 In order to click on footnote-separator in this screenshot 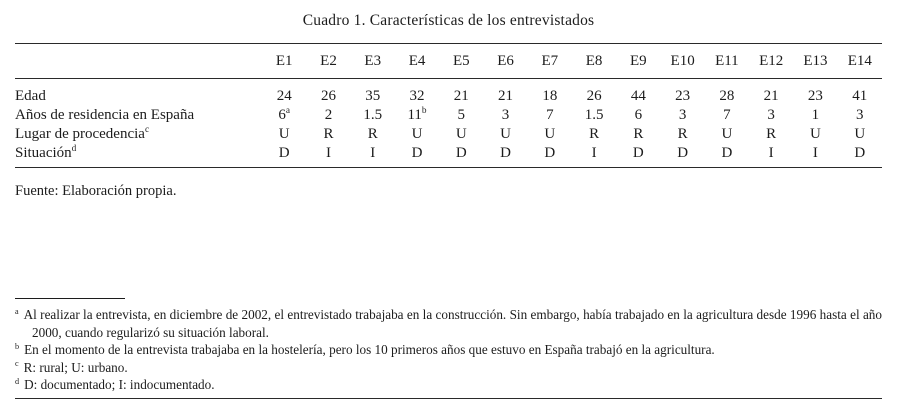, I will do `click(70, 298)`.